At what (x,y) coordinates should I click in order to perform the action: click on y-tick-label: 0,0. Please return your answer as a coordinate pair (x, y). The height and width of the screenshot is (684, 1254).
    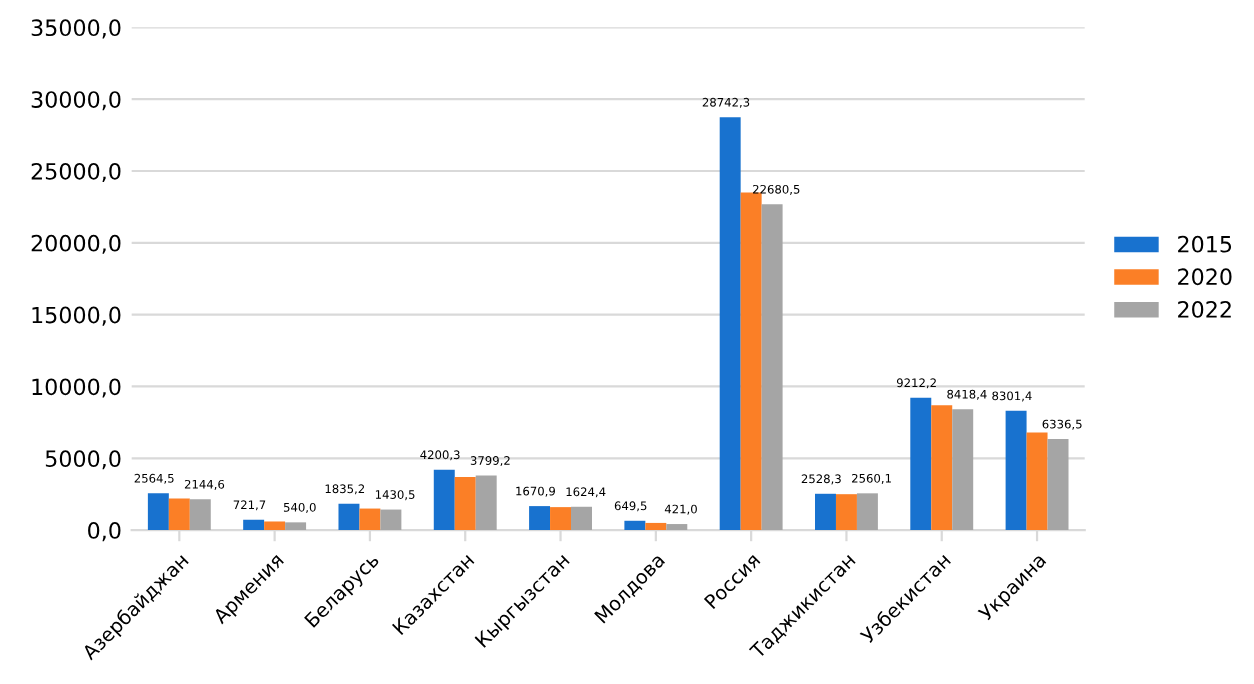
    Looking at the image, I should click on (104, 532).